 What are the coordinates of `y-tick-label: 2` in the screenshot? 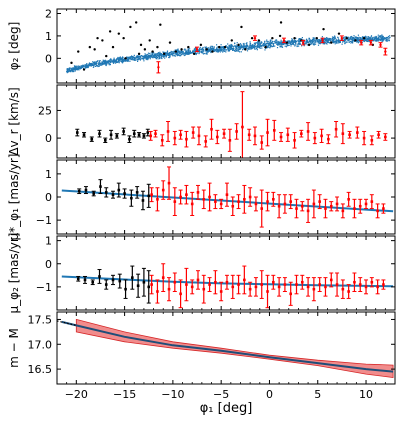 It's located at (48, 13).